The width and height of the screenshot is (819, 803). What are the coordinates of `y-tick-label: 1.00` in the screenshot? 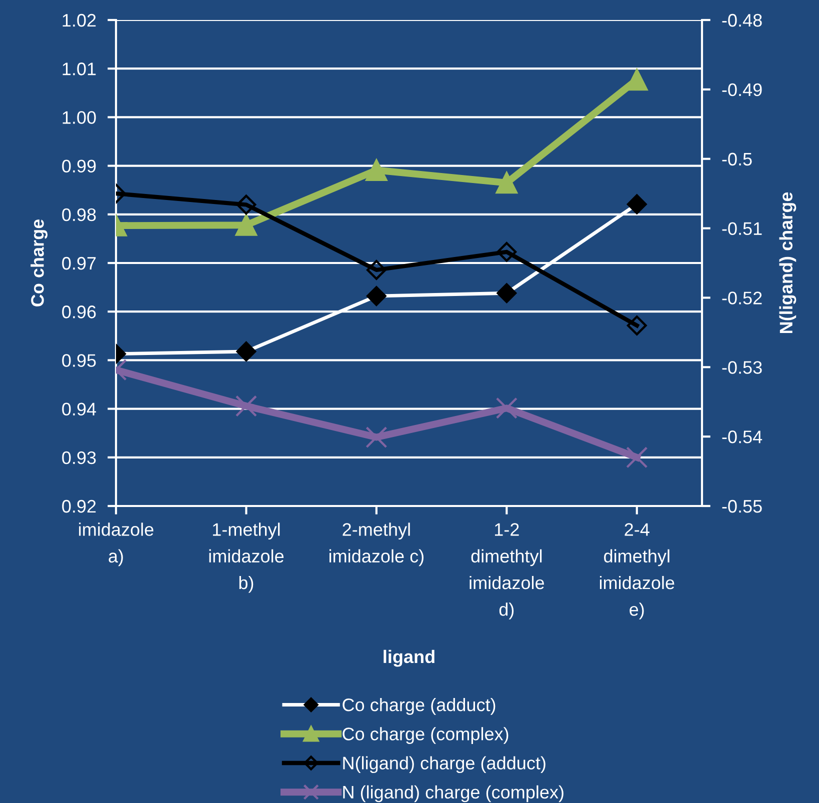 It's located at (79, 117).